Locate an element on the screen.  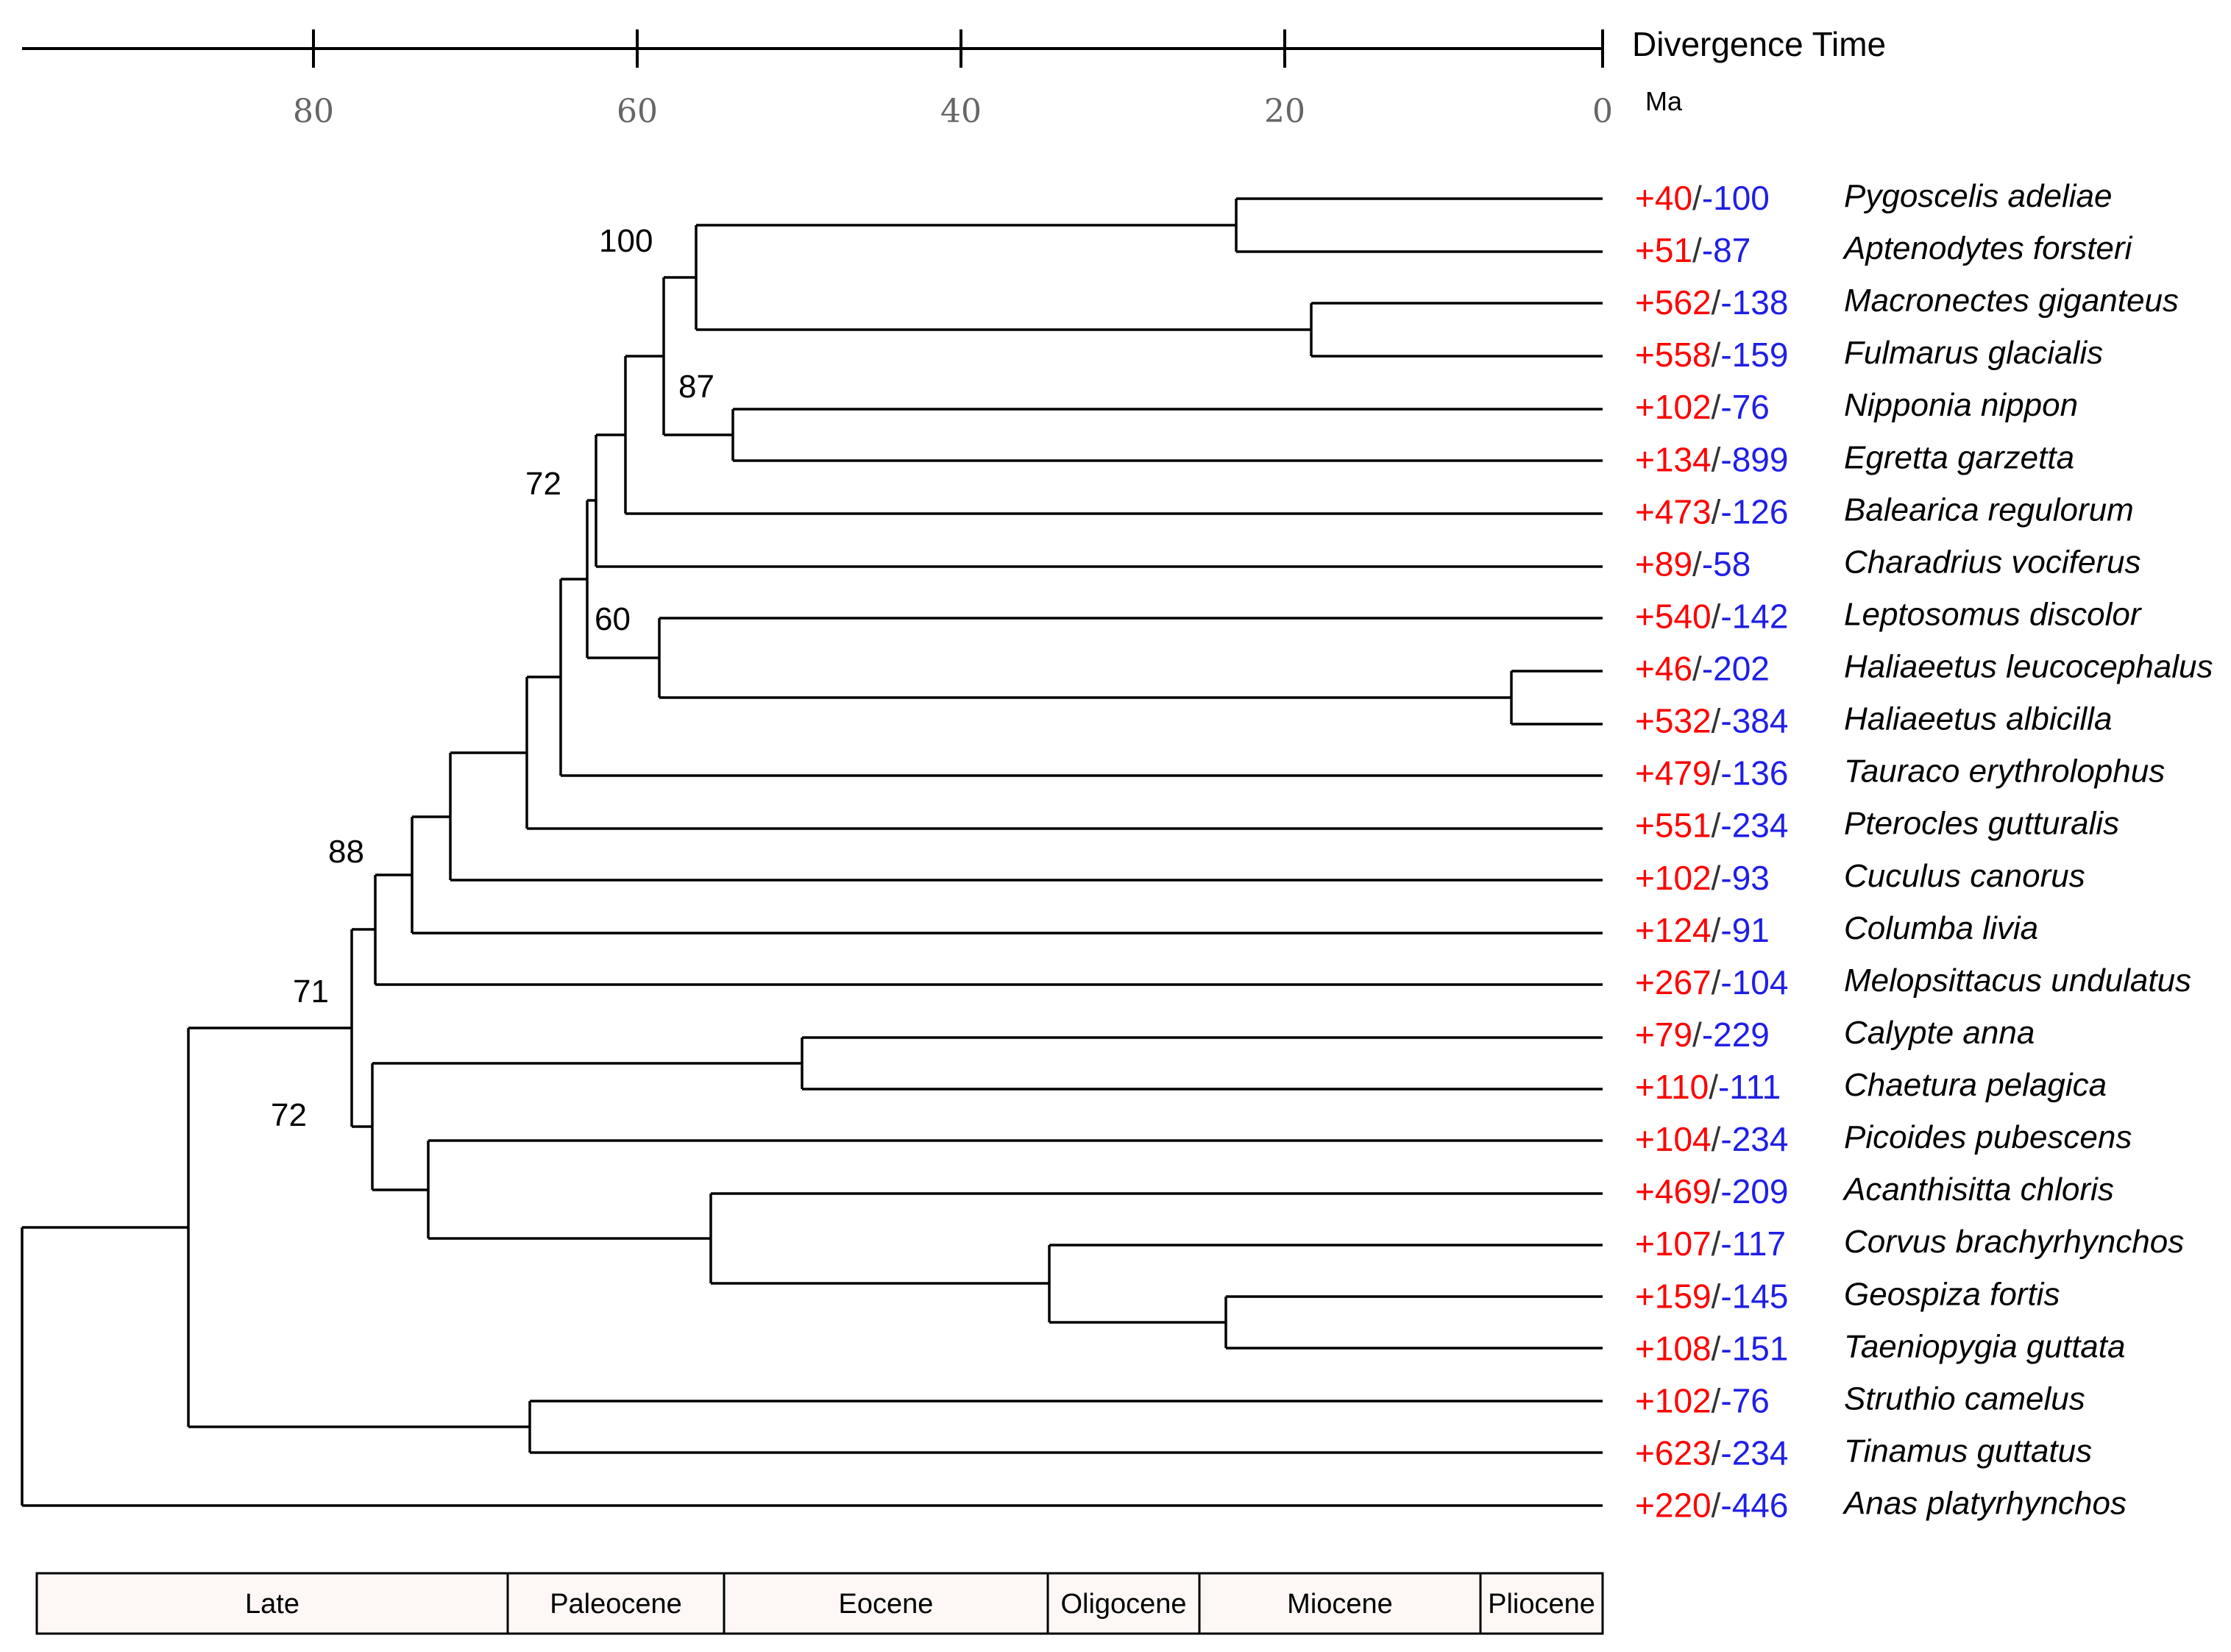
species-label: Egretta garzetta is located at coordinates (1959, 457).